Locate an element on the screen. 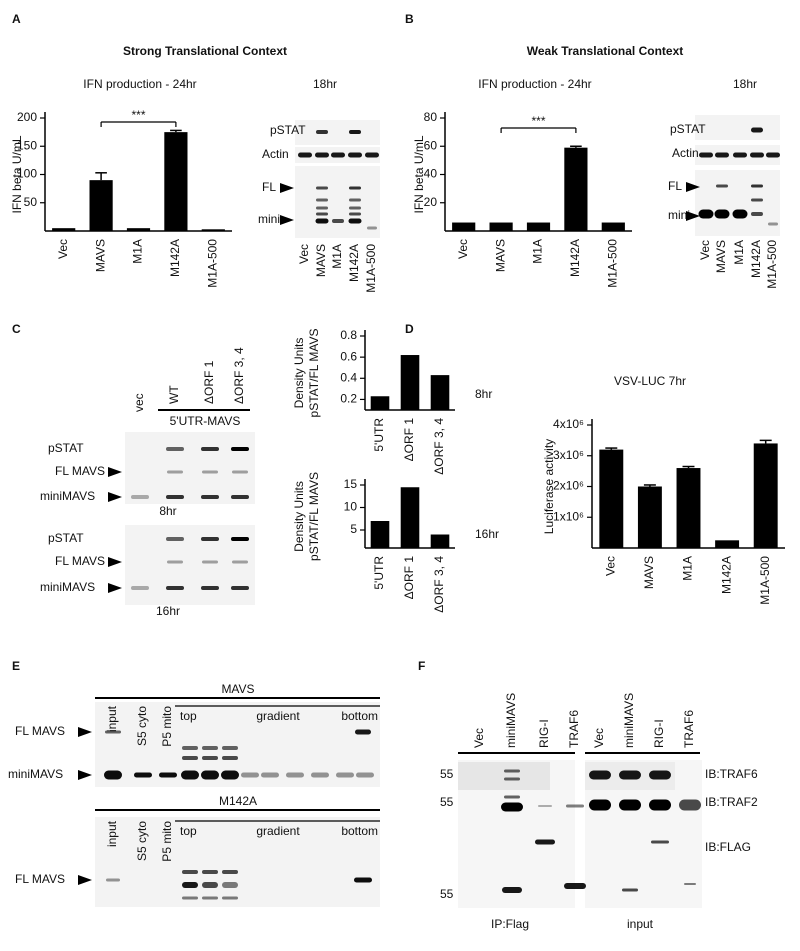 The height and width of the screenshot is (951, 800). lane-label: M1A-500 is located at coordinates (371, 268).